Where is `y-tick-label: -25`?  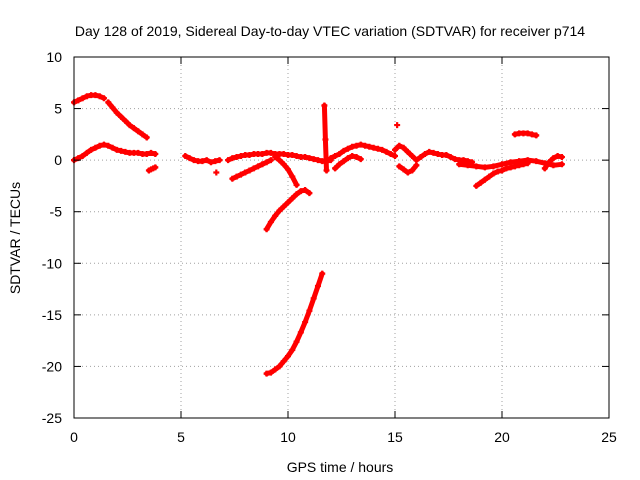
y-tick-label: -25 is located at coordinates (52, 418).